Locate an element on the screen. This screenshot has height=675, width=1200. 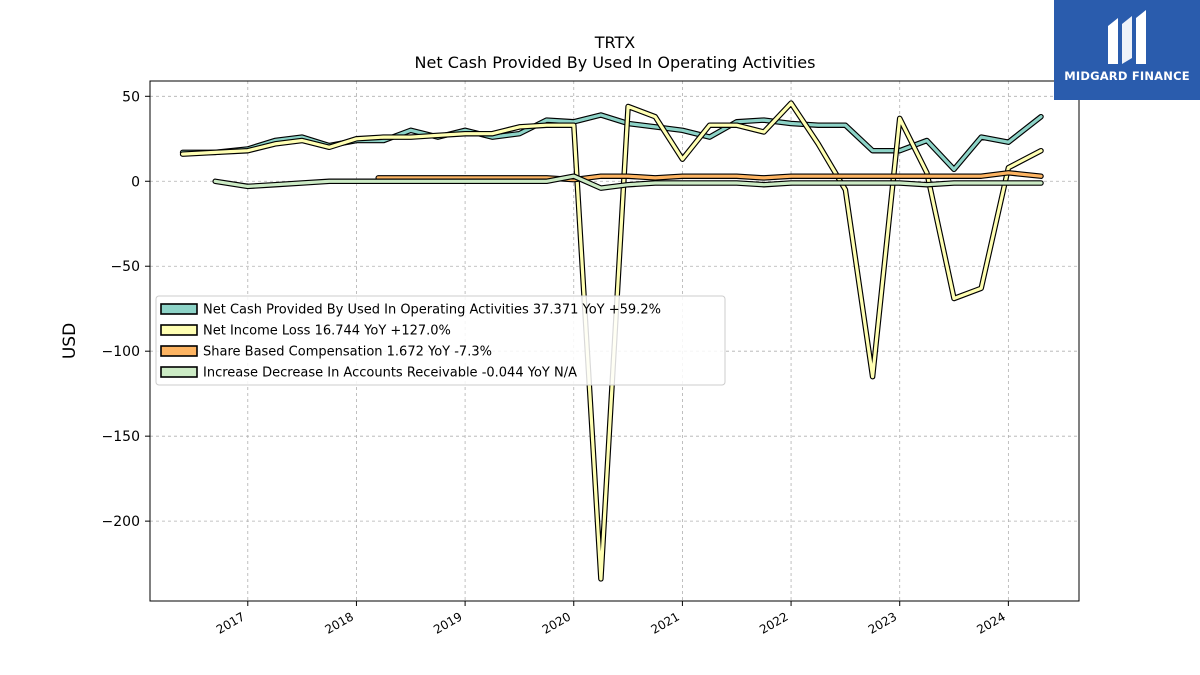
y-tick-label: −200 is located at coordinates (121, 522).